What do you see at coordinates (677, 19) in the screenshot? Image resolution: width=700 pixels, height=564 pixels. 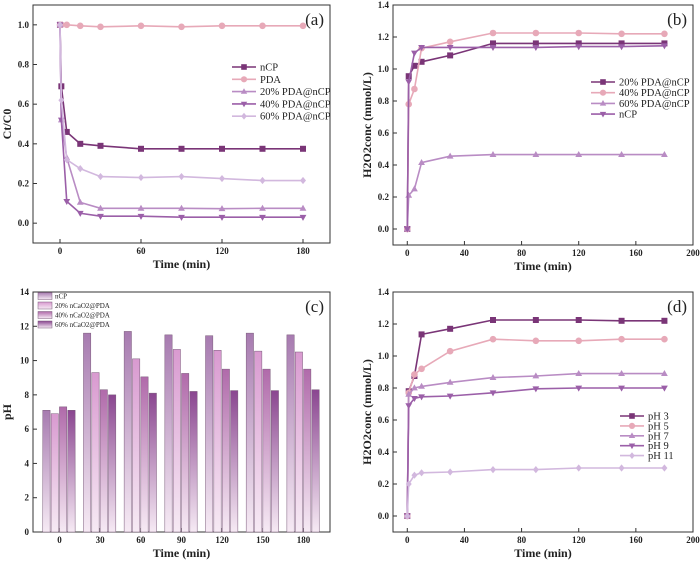 I see `panel-label: (b)` at bounding box center [677, 19].